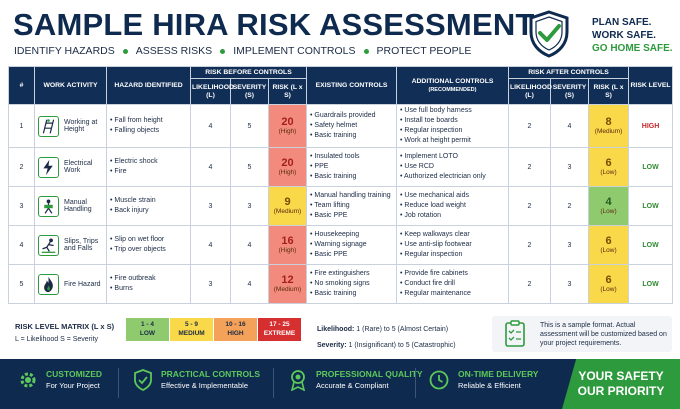 This screenshot has height=409, width=680. What do you see at coordinates (210, 245) in the screenshot?
I see `likelihood-before: 4` at bounding box center [210, 245].